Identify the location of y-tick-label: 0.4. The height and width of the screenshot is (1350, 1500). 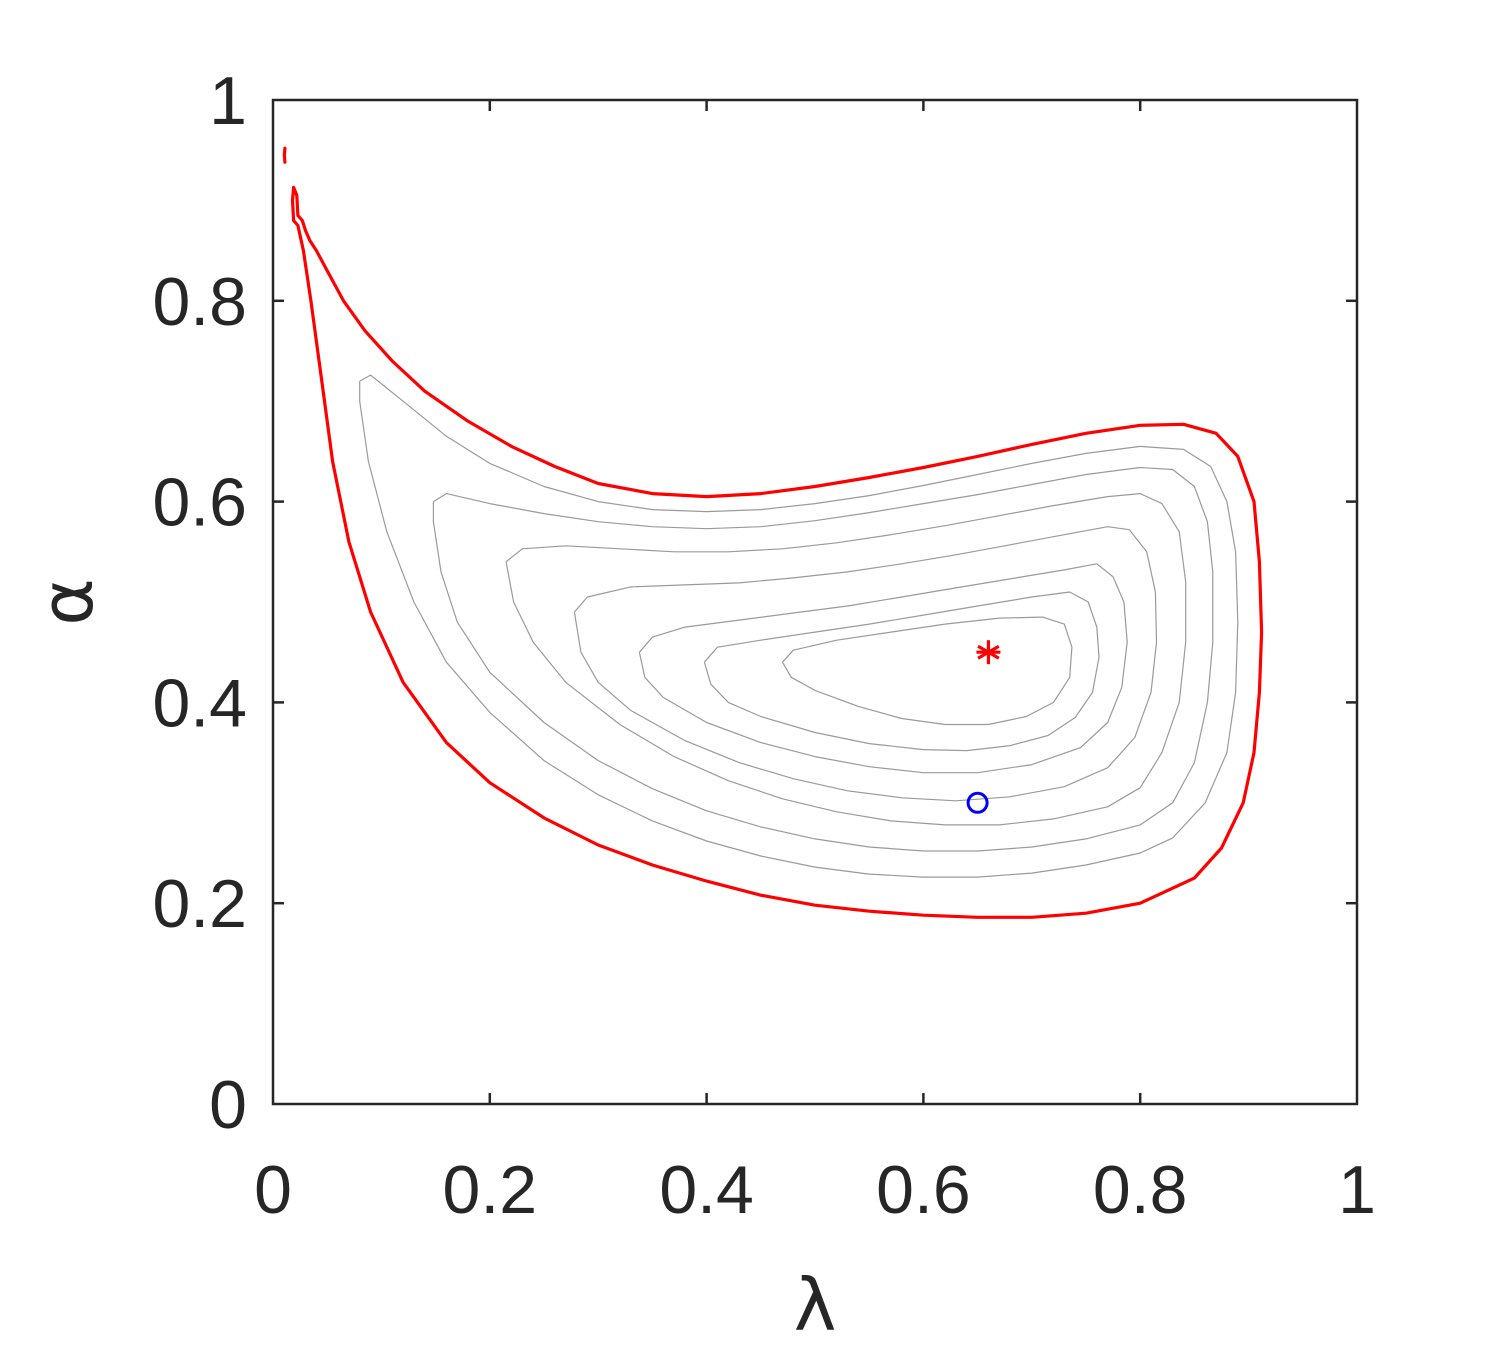
(199, 703).